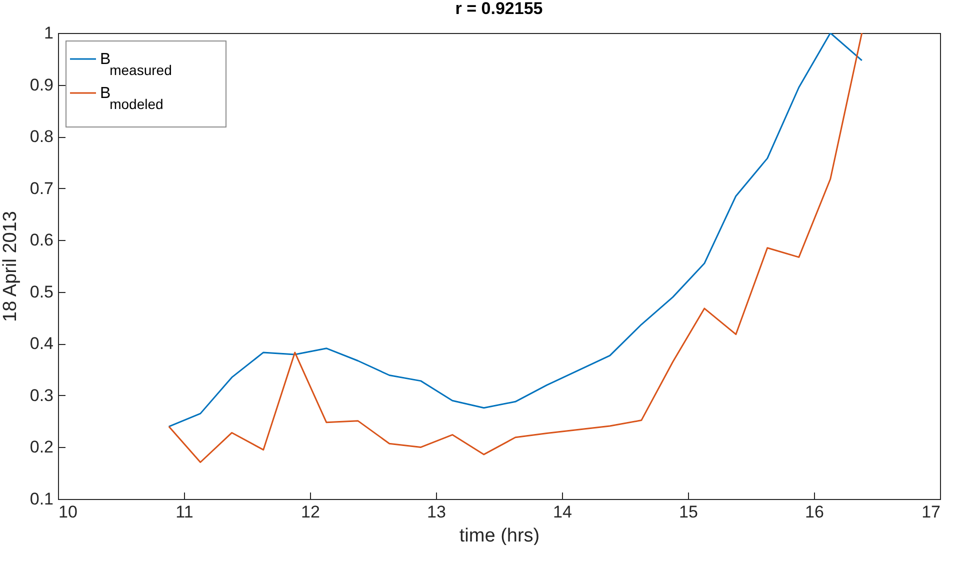 Image resolution: width=979 pixels, height=571 pixels. I want to click on x-tick-label: 13, so click(436, 512).